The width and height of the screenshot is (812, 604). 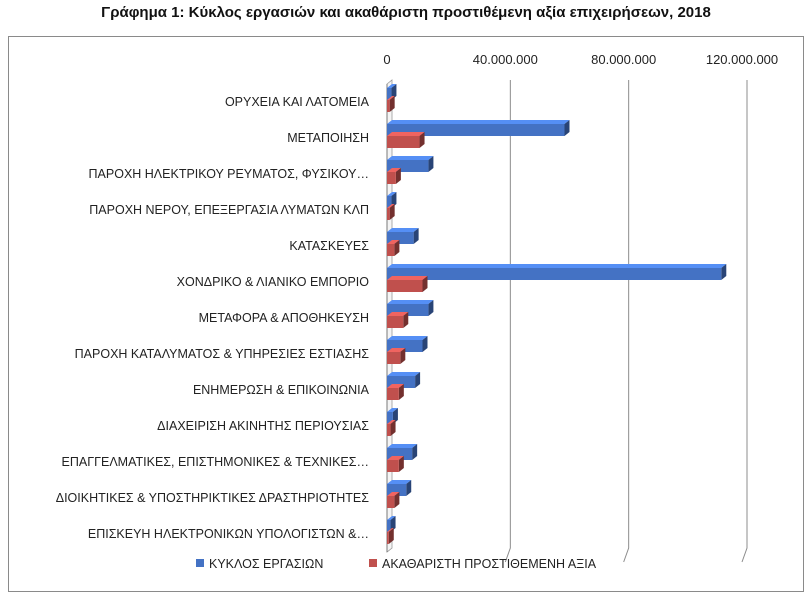 What do you see at coordinates (229, 210) in the screenshot?
I see `category-label: ΠΑΡΟΧΗ ΝΕΡΟΥ, ΕΠΕΞΕΡΓΑΣΙΑ ΛΥΜΑΤΩΝ ΚΛΠ` at bounding box center [229, 210].